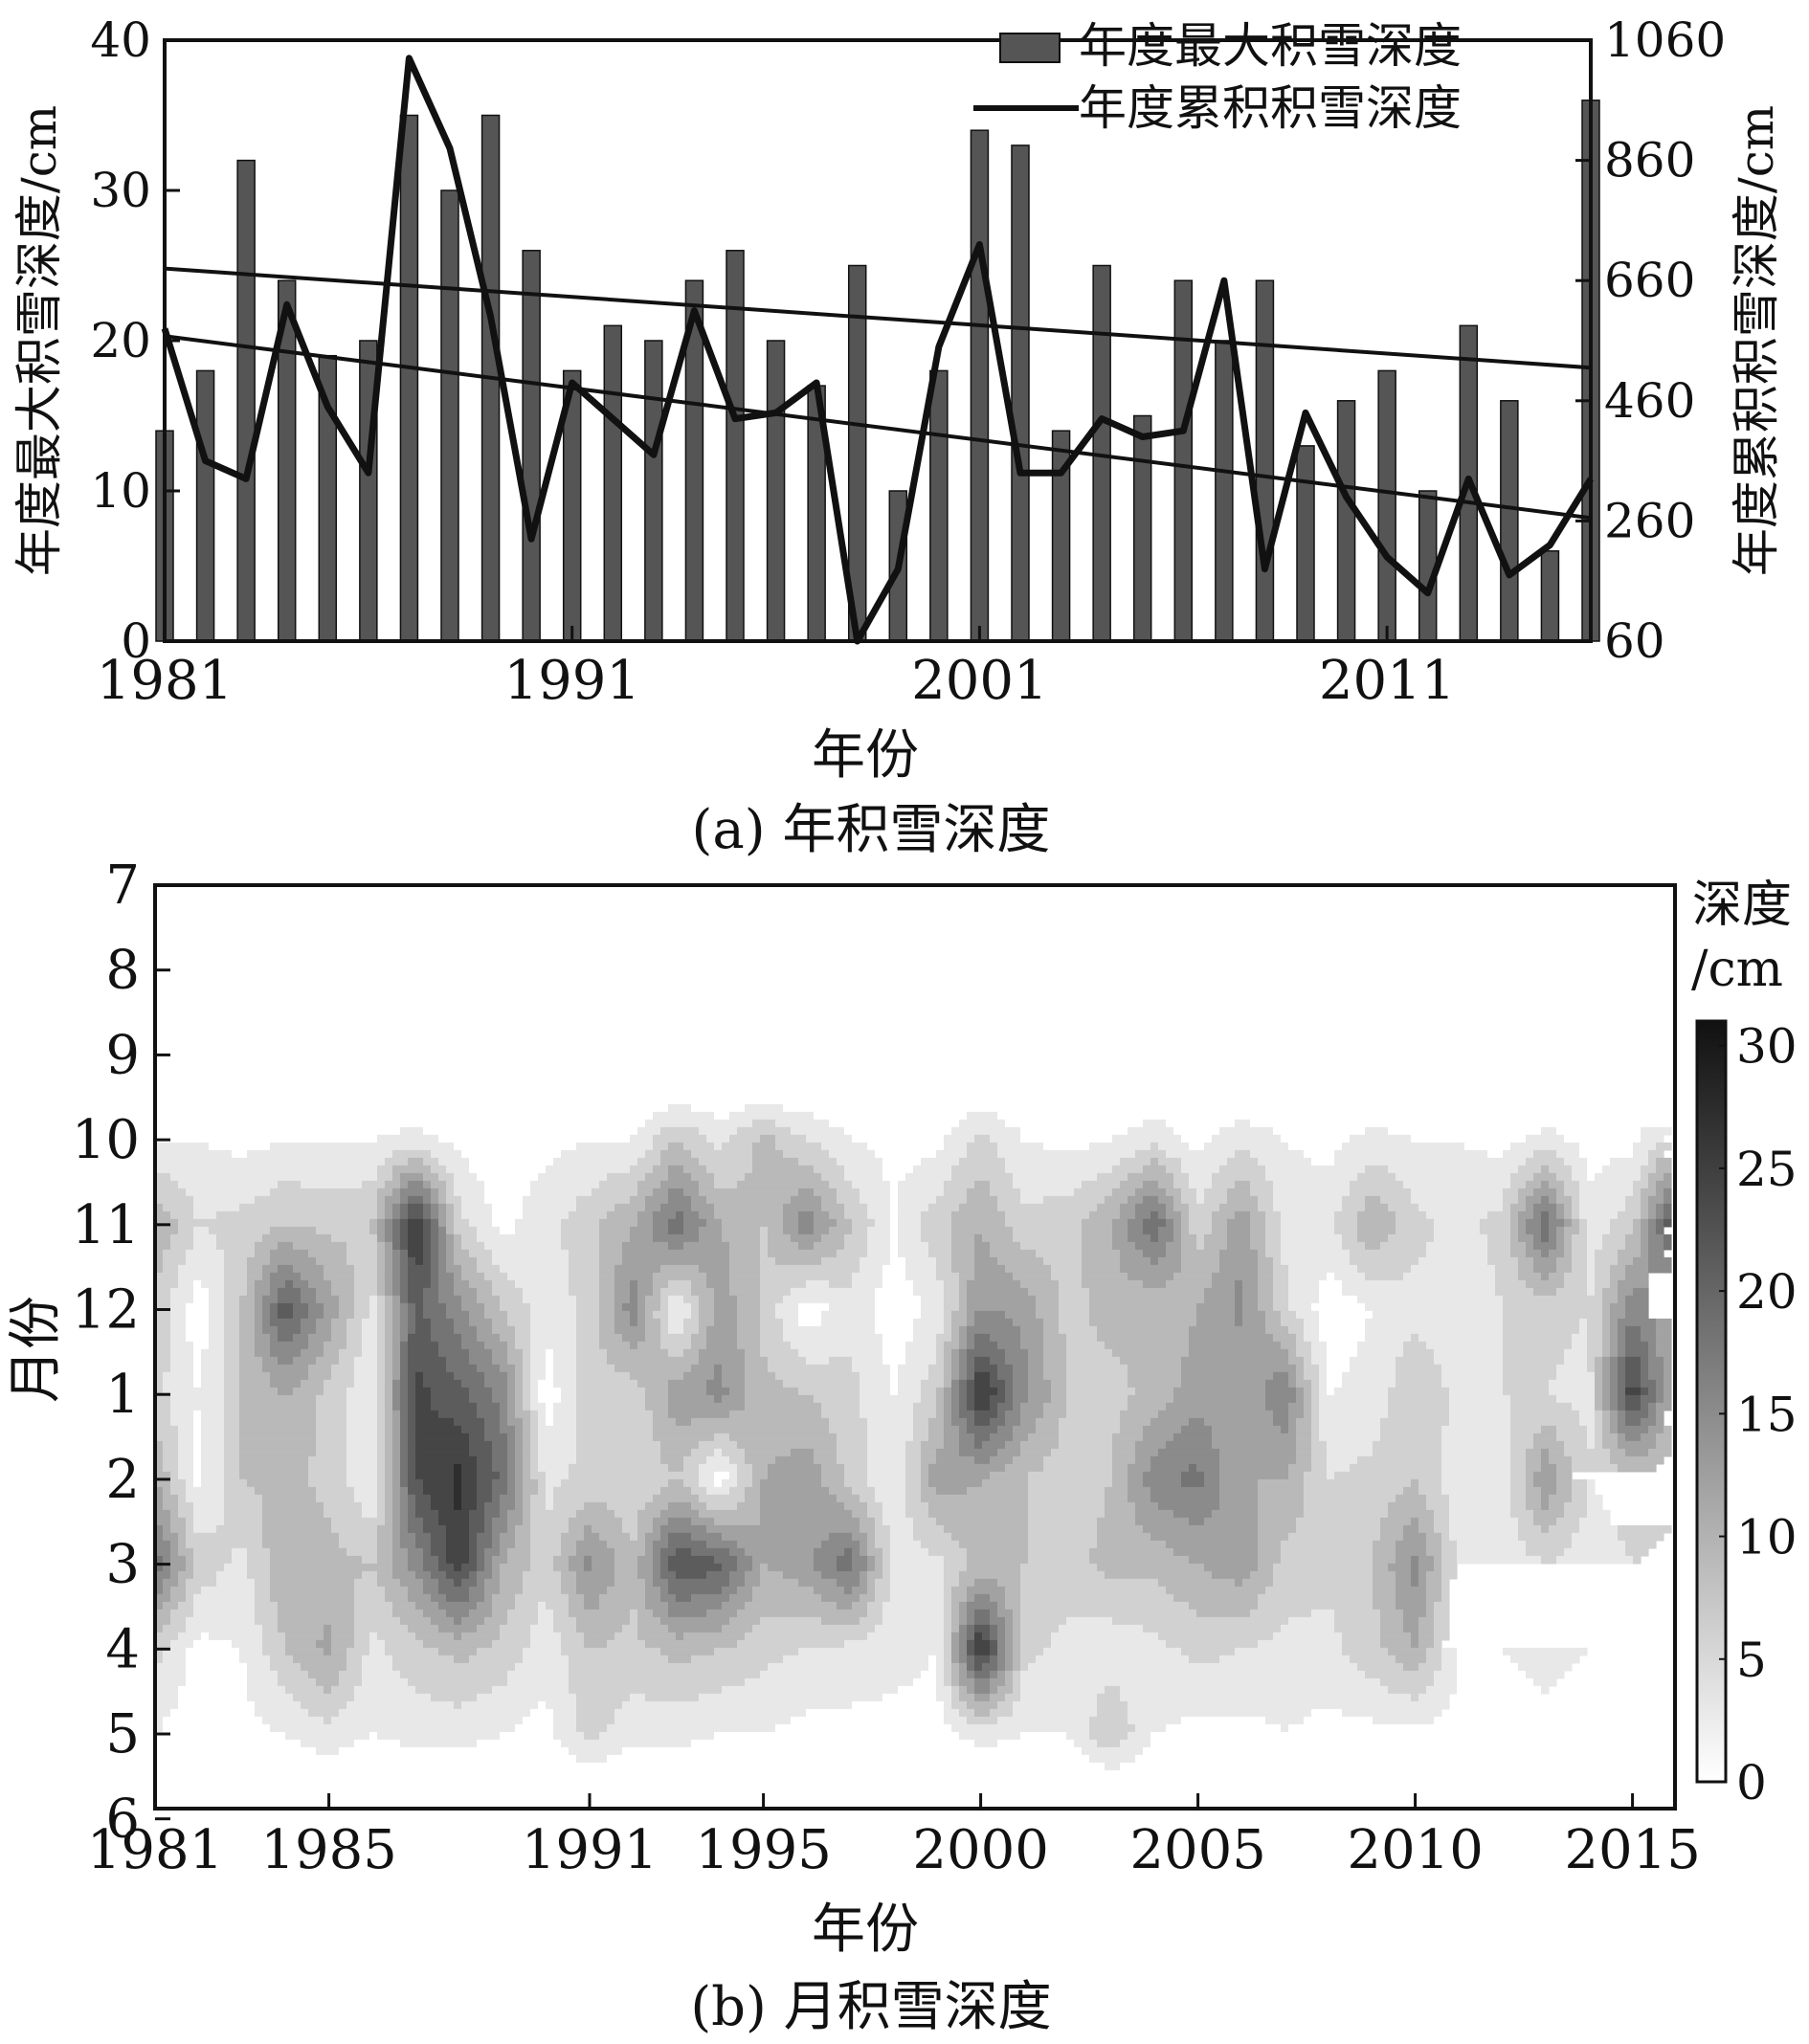 This screenshot has width=1809, height=2044. I want to click on month-tick-label-1: 1, so click(122, 1395).